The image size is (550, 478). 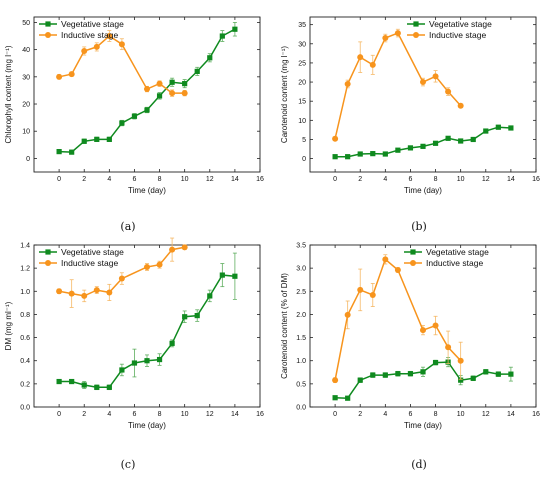 What do you see at coordinates (26, 23) in the screenshot?
I see `y-tick-label: 50` at bounding box center [26, 23].